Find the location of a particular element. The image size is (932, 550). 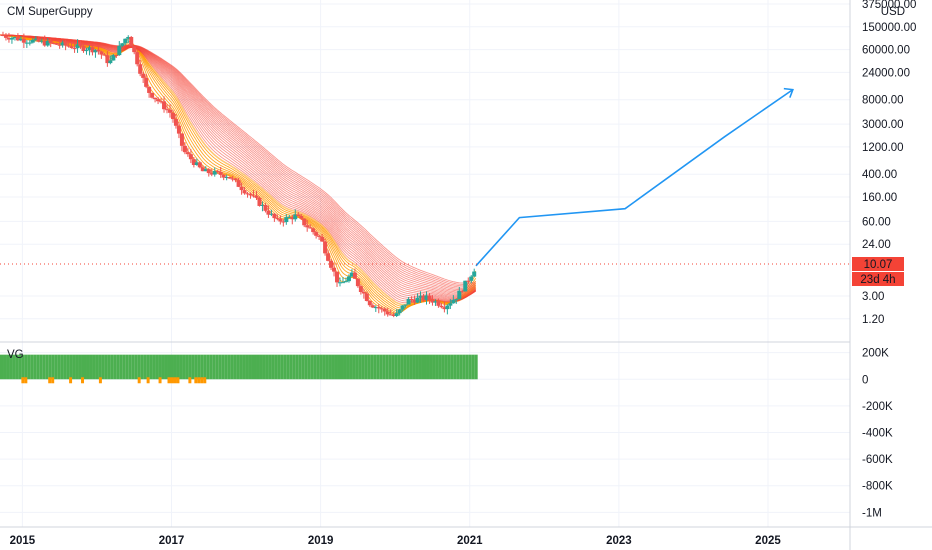

x-tick-label: 2019 is located at coordinates (321, 541).